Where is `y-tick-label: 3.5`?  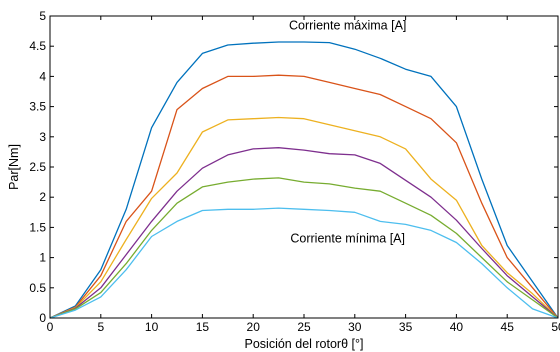
y-tick-label: 3.5 is located at coordinates (37, 107).